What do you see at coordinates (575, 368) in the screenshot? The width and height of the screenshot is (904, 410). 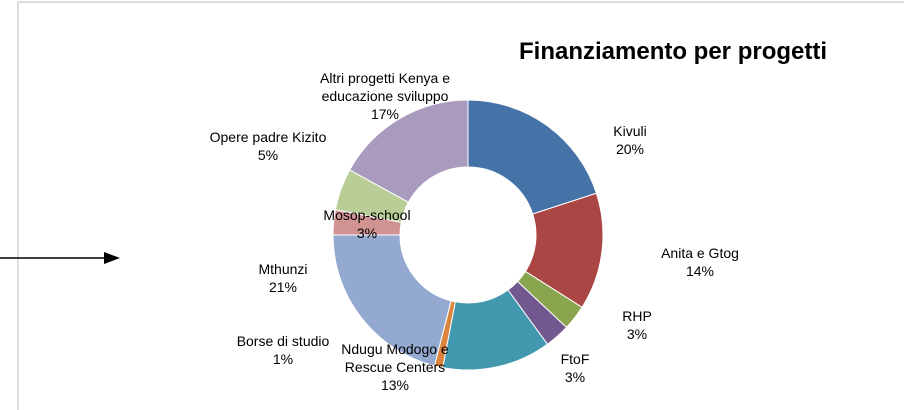 I see `data-label: FtoF 3%` at bounding box center [575, 368].